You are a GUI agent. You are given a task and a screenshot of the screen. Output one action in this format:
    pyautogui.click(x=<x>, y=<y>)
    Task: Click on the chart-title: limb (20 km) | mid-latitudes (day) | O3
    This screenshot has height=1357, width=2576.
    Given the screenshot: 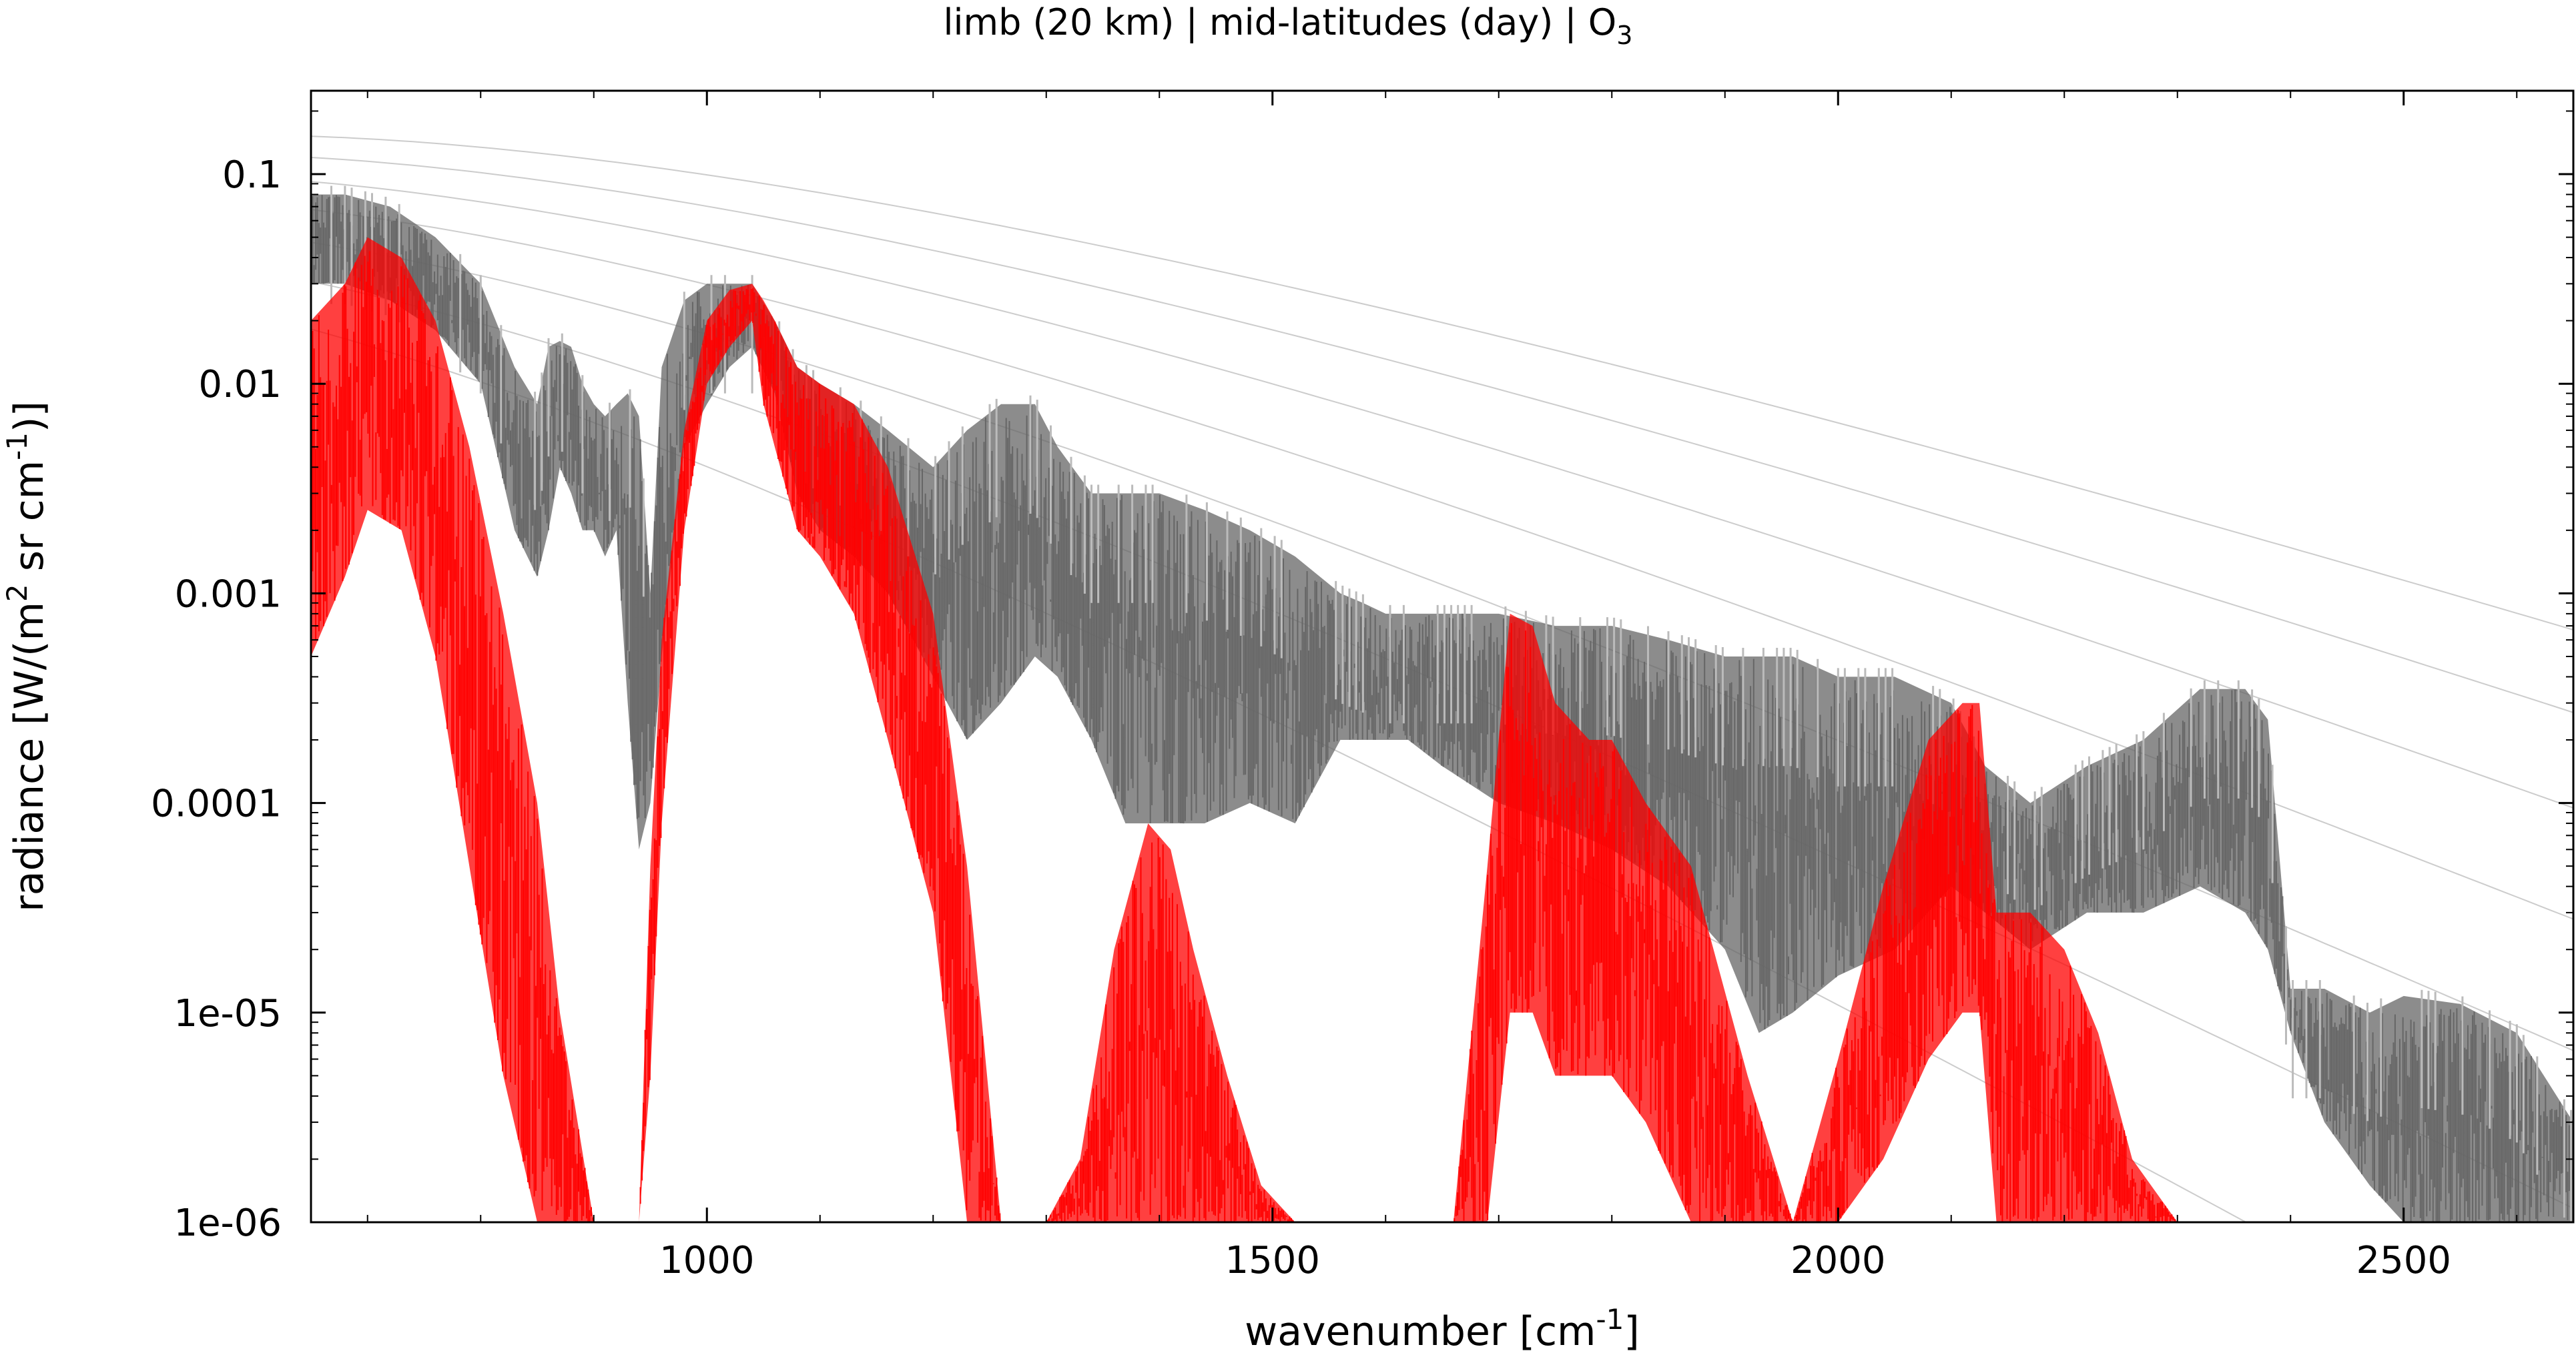 What is the action you would take?
    pyautogui.click(x=1288, y=25)
    